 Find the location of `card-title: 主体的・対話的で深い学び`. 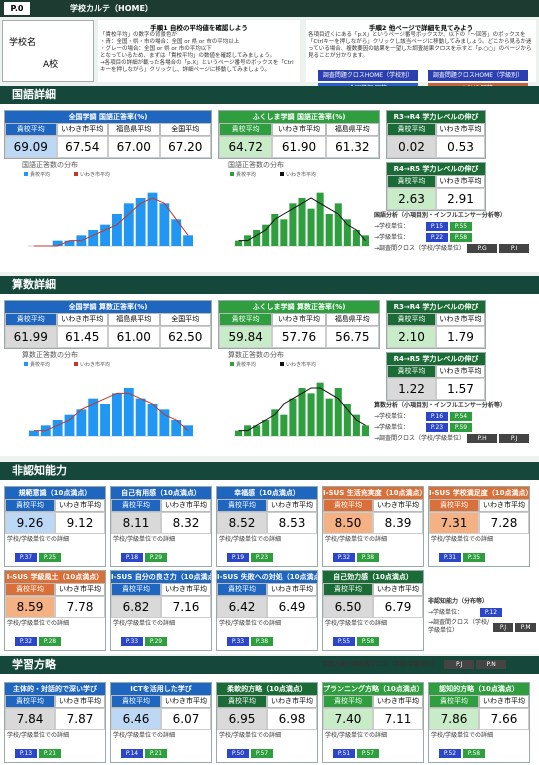

card-title: 主体的・対話的で深い学び is located at coordinates (55, 689).